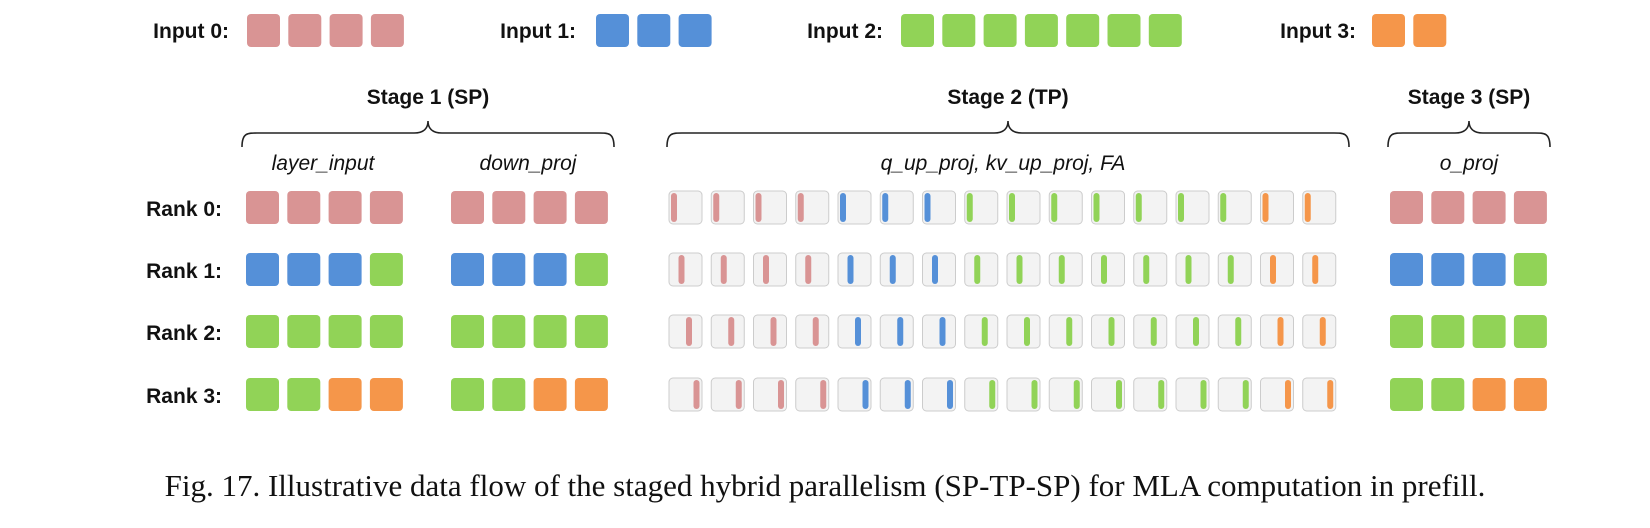 The height and width of the screenshot is (528, 1650). I want to click on stage-1-brace, so click(428, 134).